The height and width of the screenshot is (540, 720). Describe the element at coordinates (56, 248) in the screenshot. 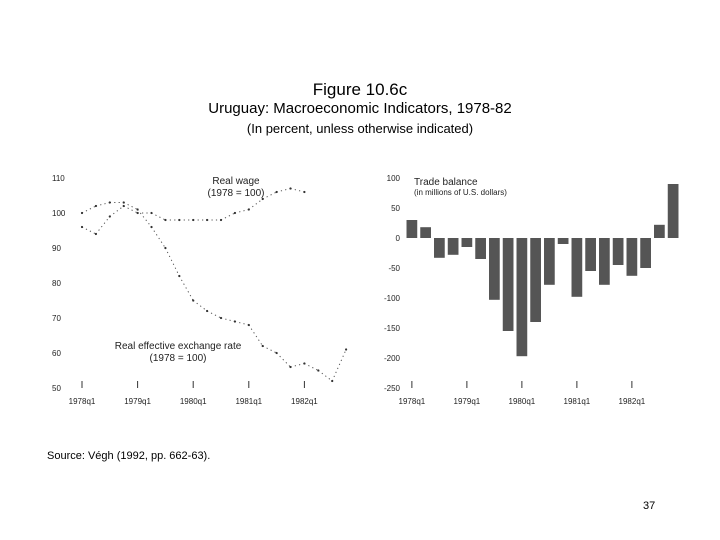

I see `left-y-tick-label: 90` at that location.